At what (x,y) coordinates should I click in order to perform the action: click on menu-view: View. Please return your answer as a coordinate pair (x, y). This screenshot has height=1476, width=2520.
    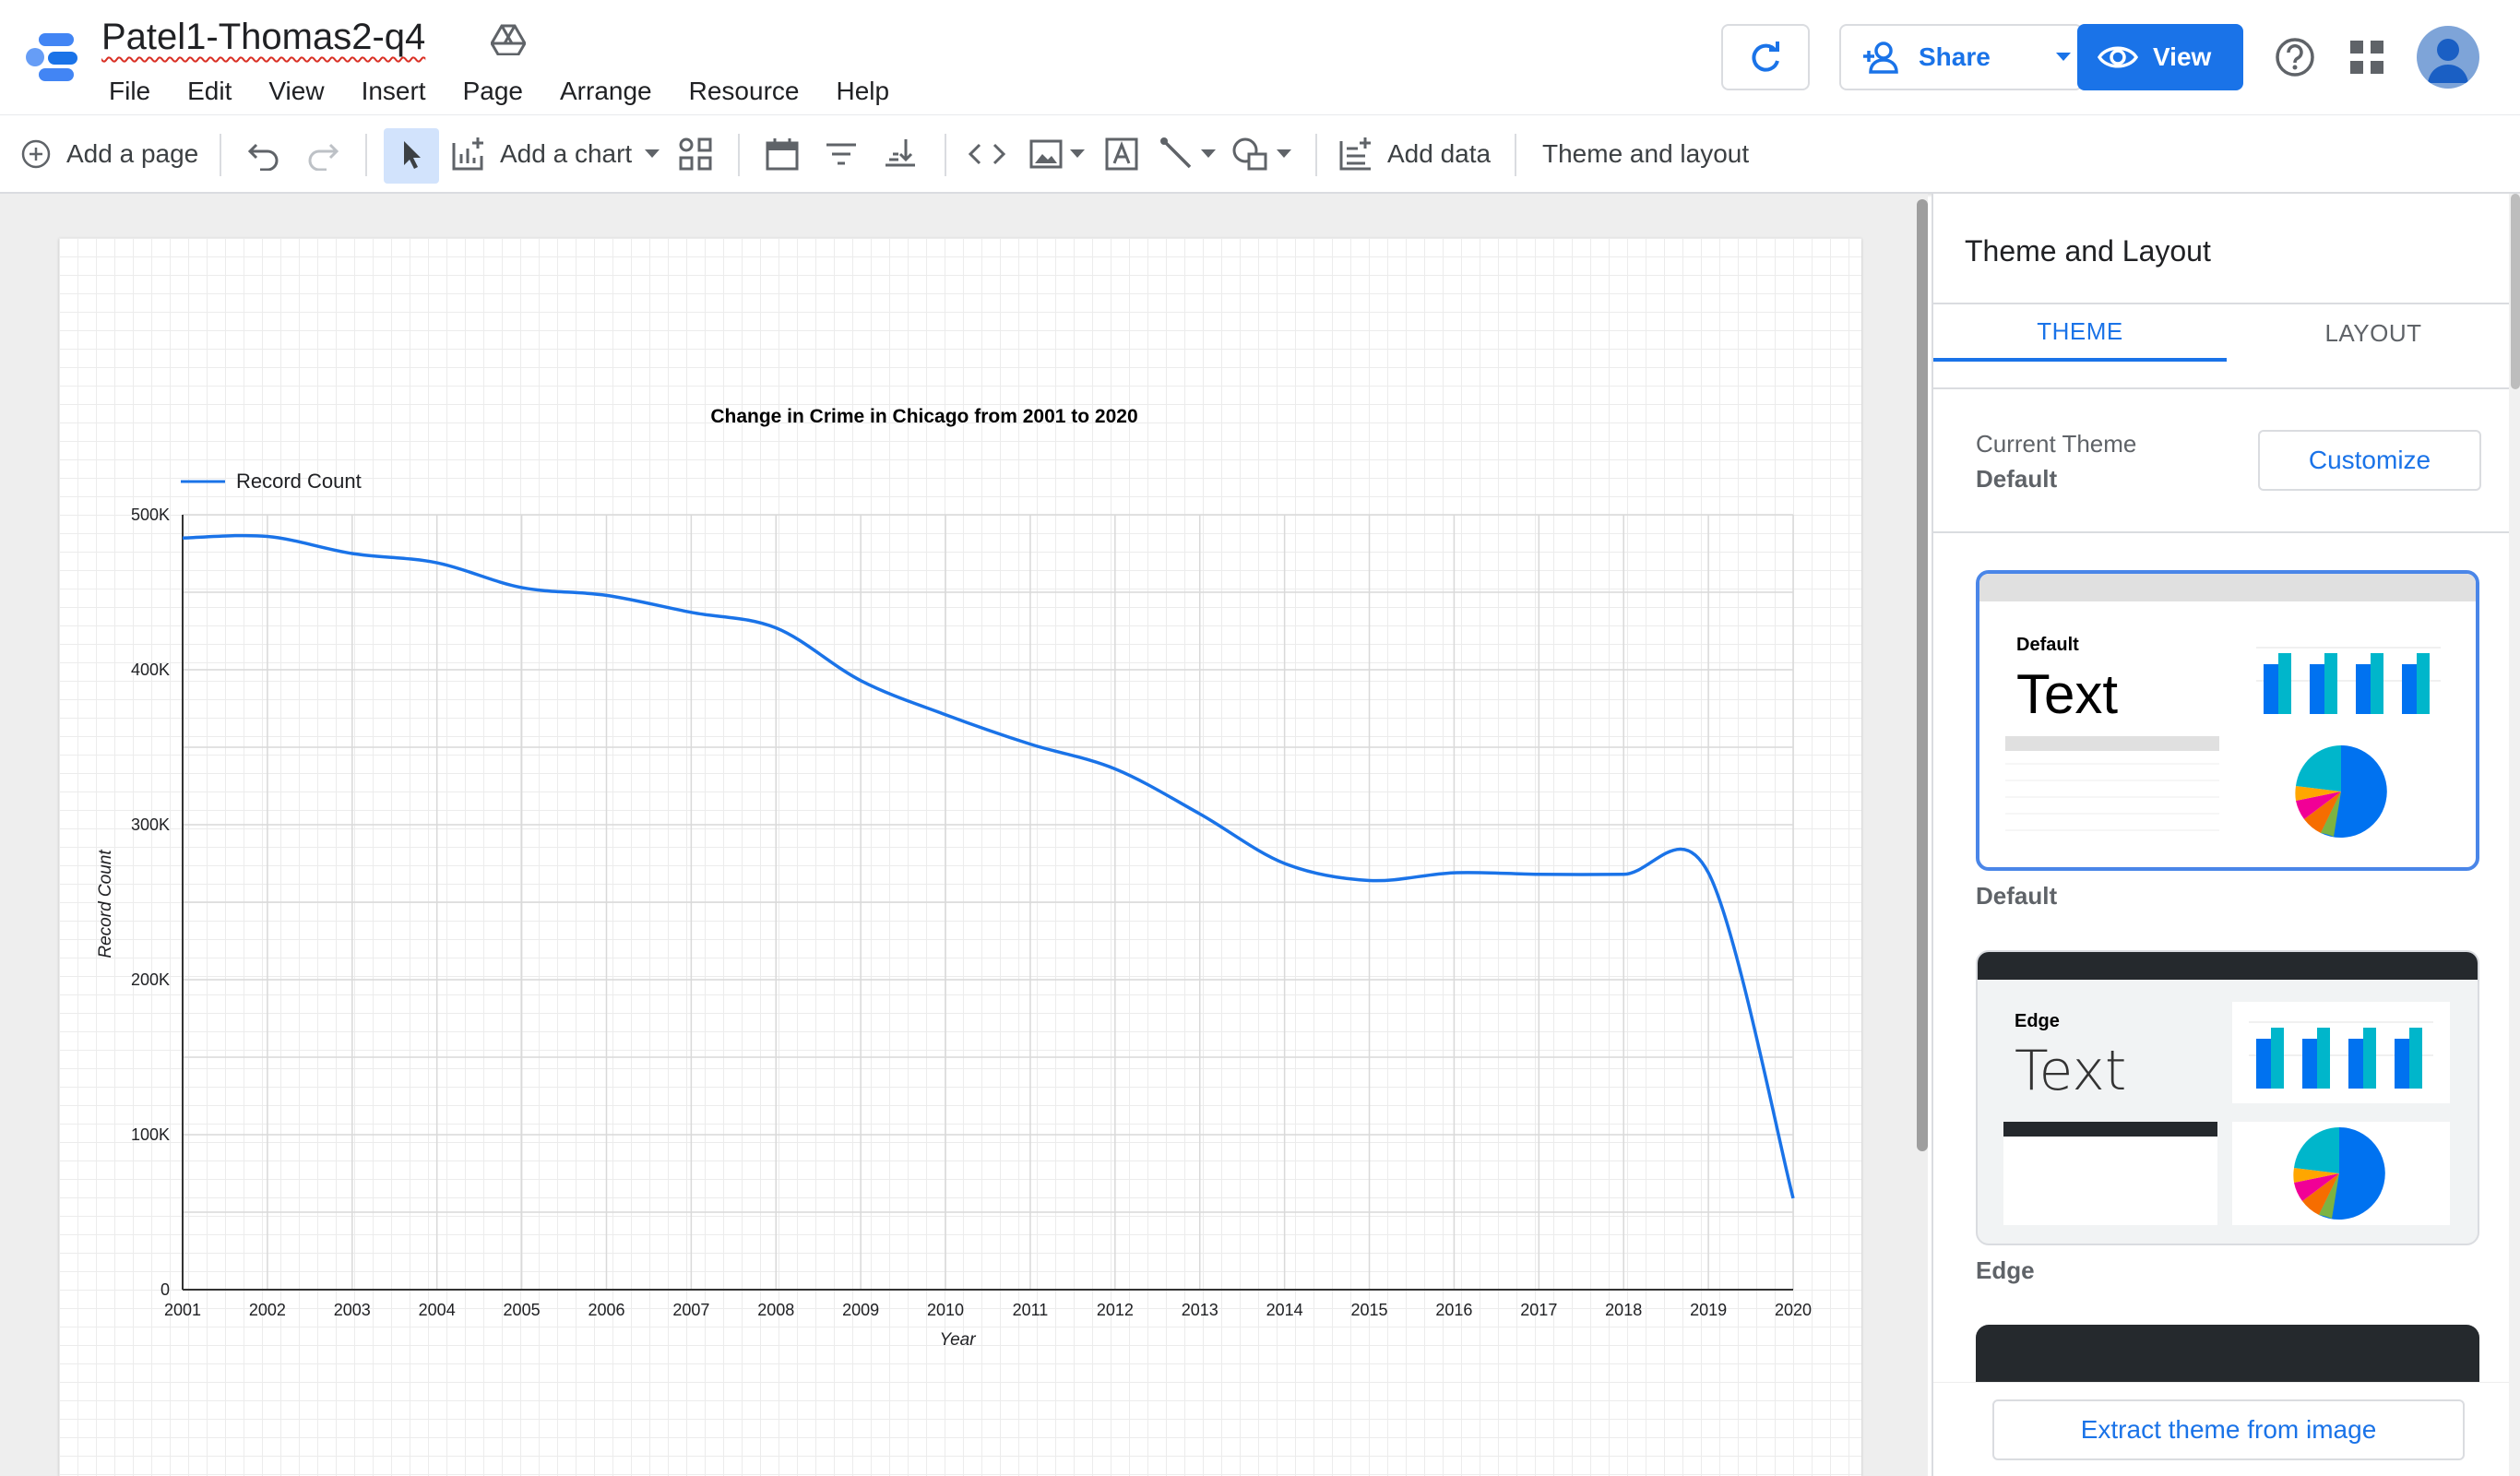
    Looking at the image, I should click on (296, 91).